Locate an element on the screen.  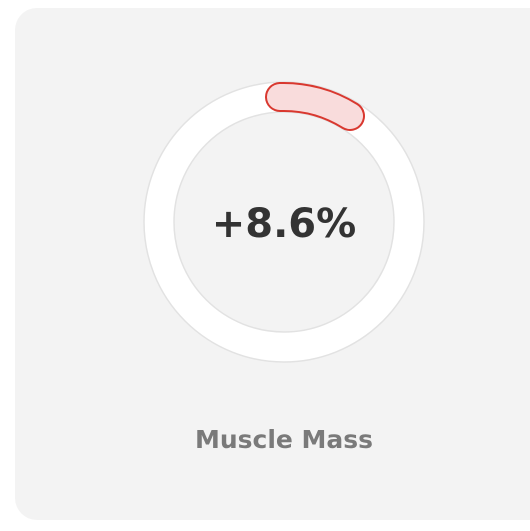
value-text: +8.6% is located at coordinates (284, 224).